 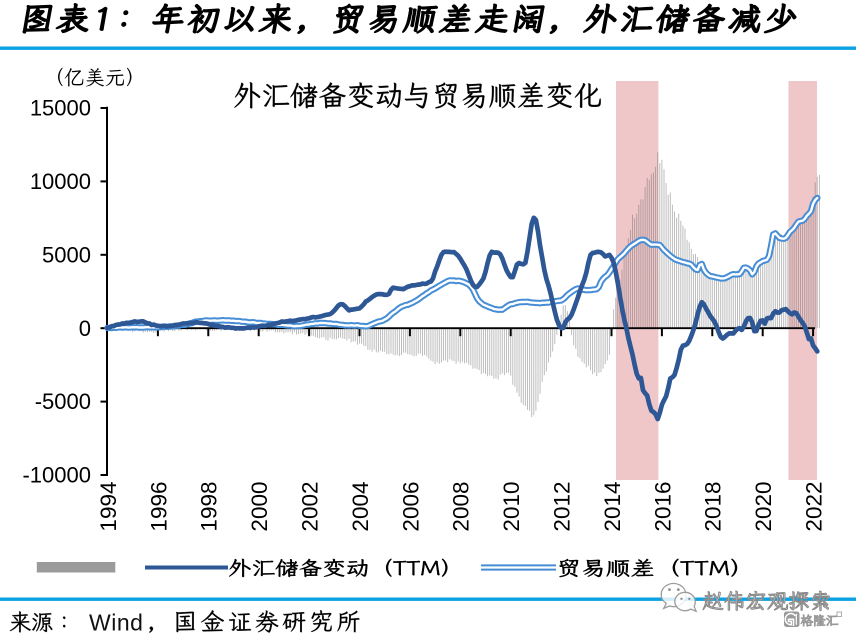 What do you see at coordinates (410, 507) in the screenshot?
I see `svg-text: 2006` at bounding box center [410, 507].